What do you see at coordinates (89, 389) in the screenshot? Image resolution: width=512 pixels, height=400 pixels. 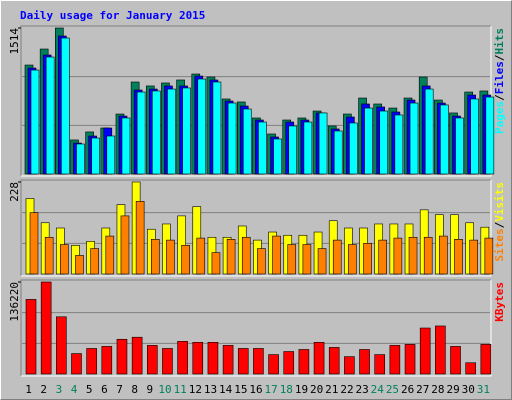 I see `x-tick-label: 5` at bounding box center [89, 389].